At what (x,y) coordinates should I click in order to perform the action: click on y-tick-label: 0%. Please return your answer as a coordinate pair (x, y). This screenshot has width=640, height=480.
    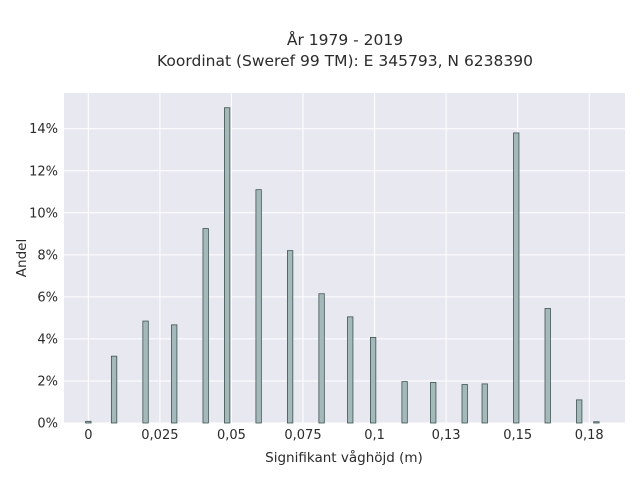
    Looking at the image, I should click on (47, 424).